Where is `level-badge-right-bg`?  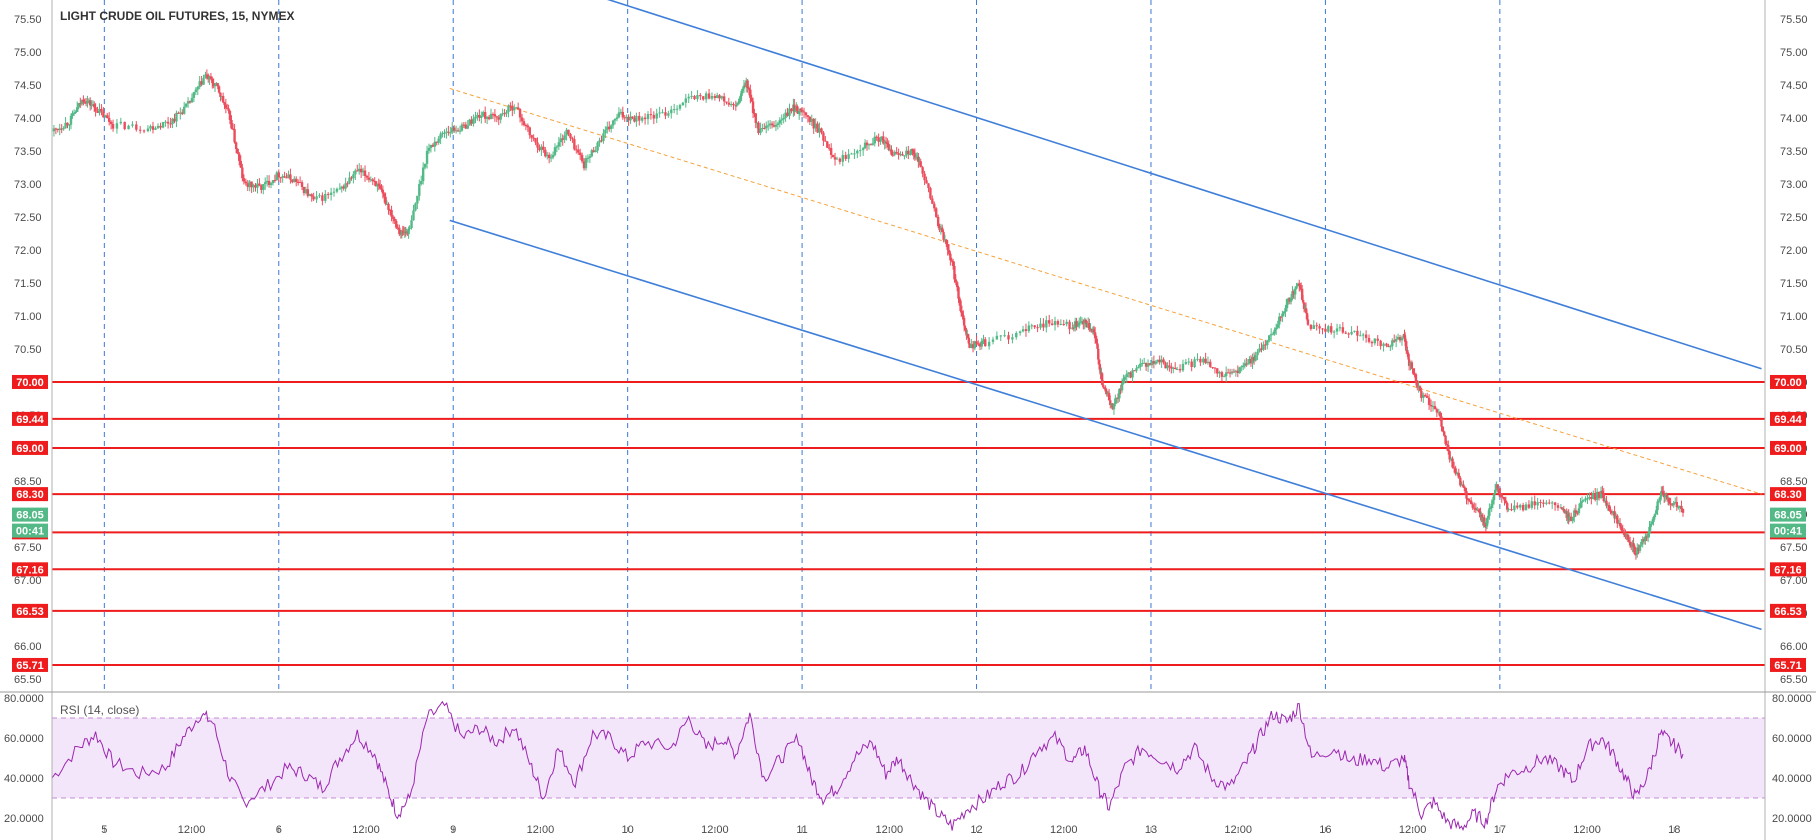 level-badge-right-bg is located at coordinates (1788, 447).